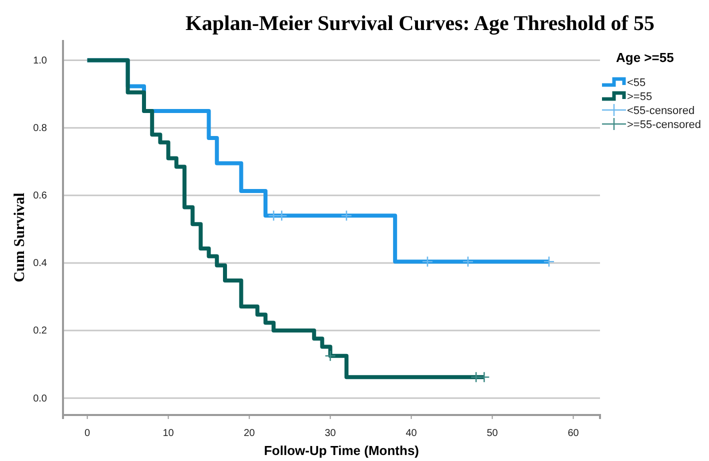 Image resolution: width=709 pixels, height=461 pixels. Describe the element at coordinates (330, 433) in the screenshot. I see `x-tick-label: 30` at that location.